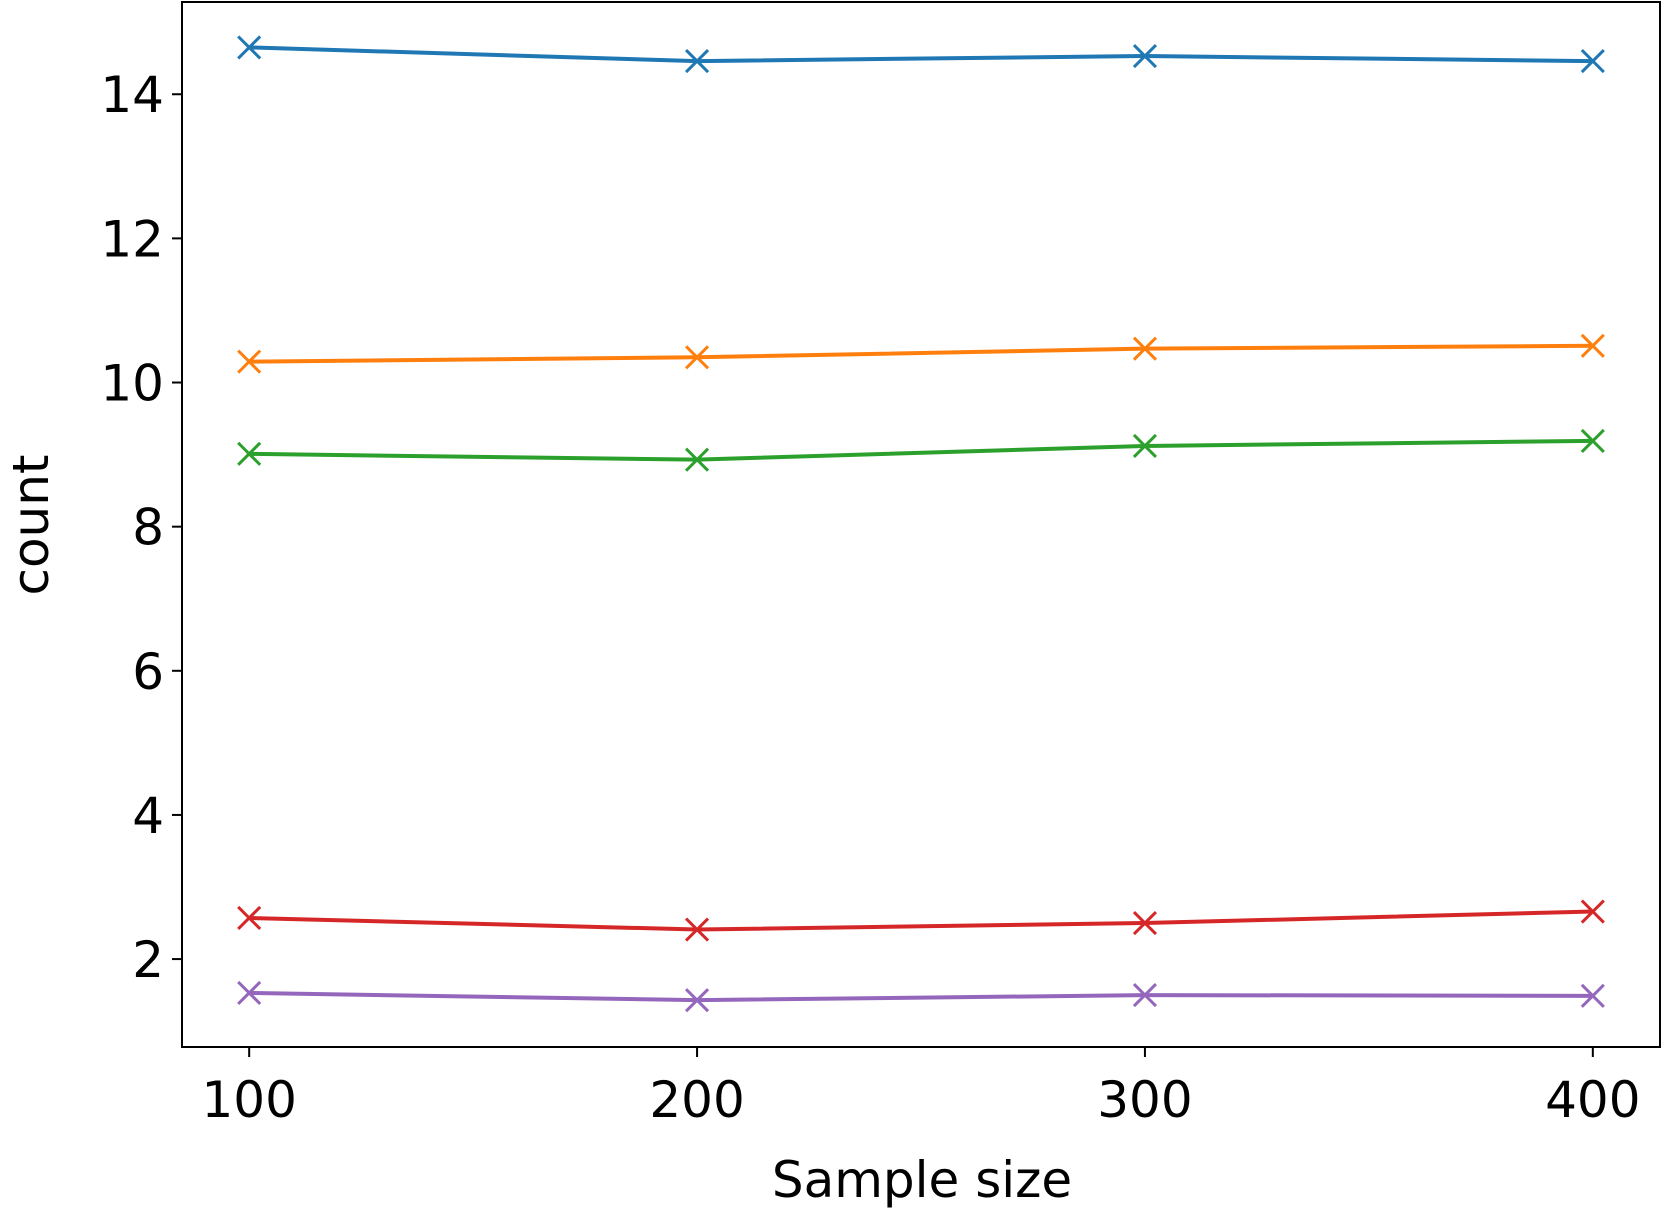 The image size is (1662, 1213). I want to click on y-tick-label: 6, so click(148, 672).